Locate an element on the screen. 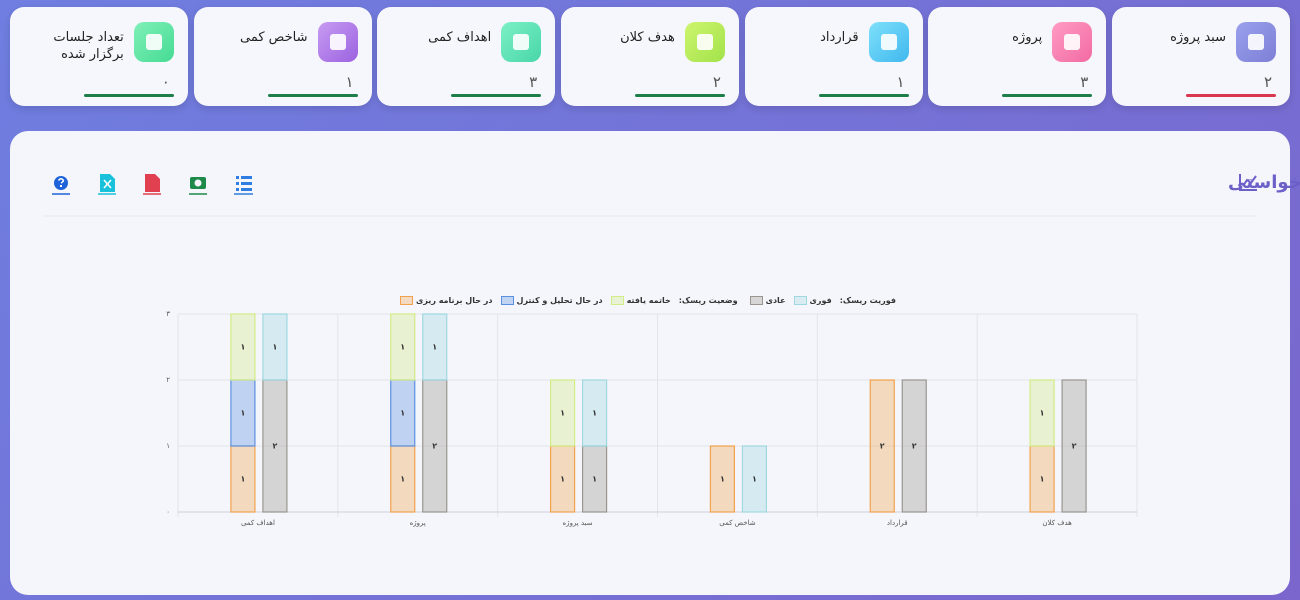  stat-card: تعداد جلسات برگزار شده ۰ is located at coordinates (98, 56).